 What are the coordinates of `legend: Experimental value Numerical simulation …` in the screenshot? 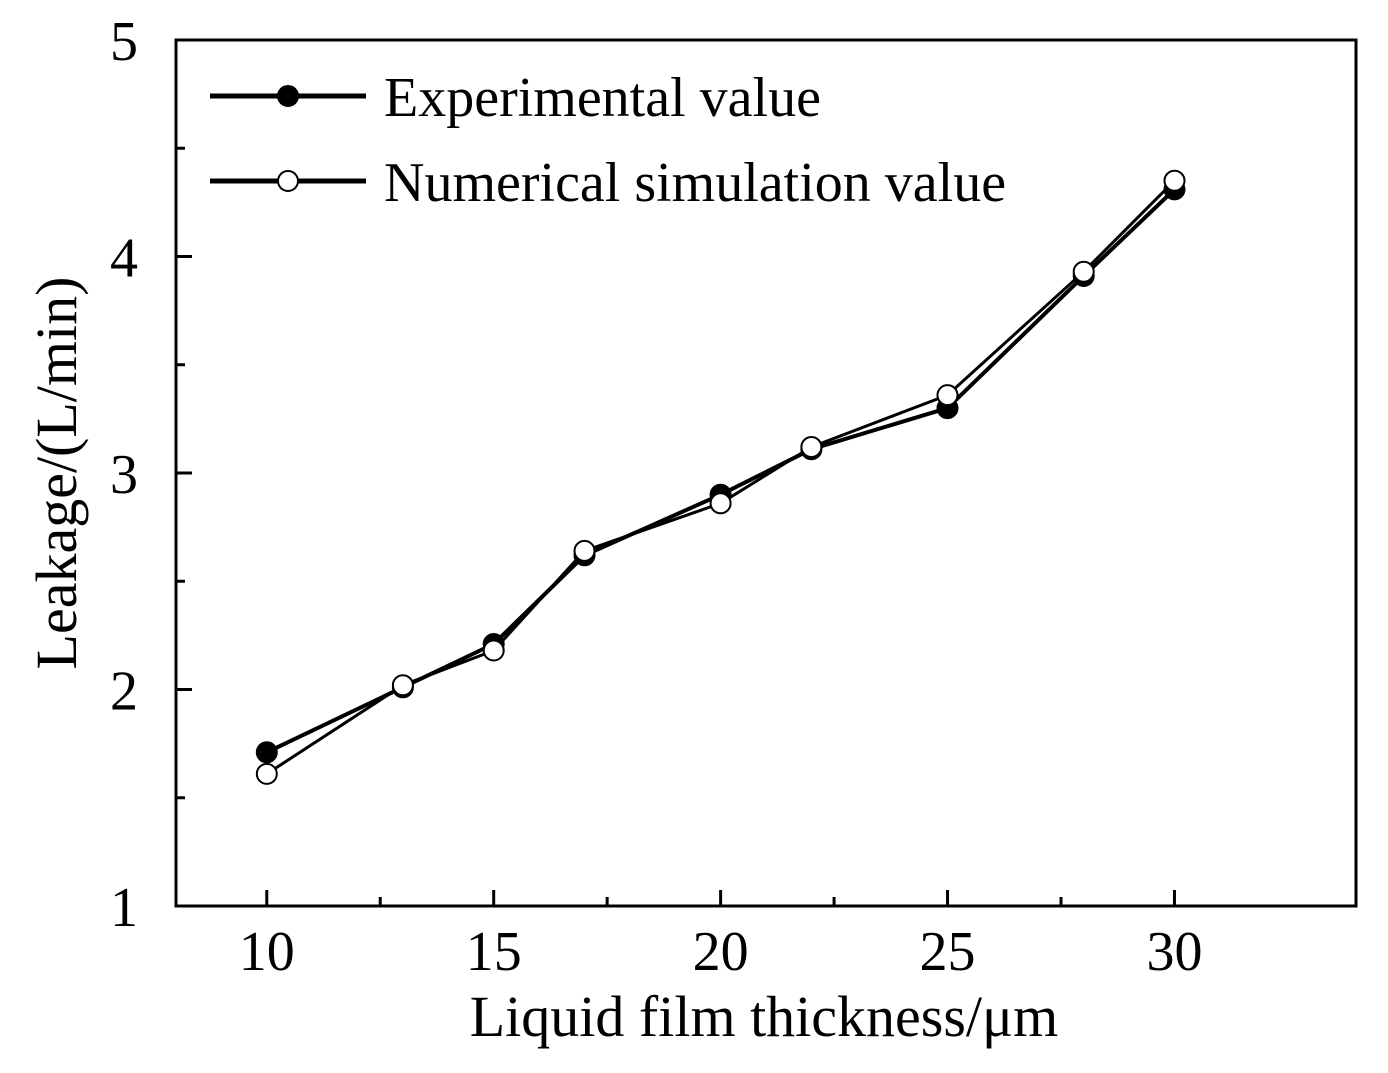 It's located at (608, 140).